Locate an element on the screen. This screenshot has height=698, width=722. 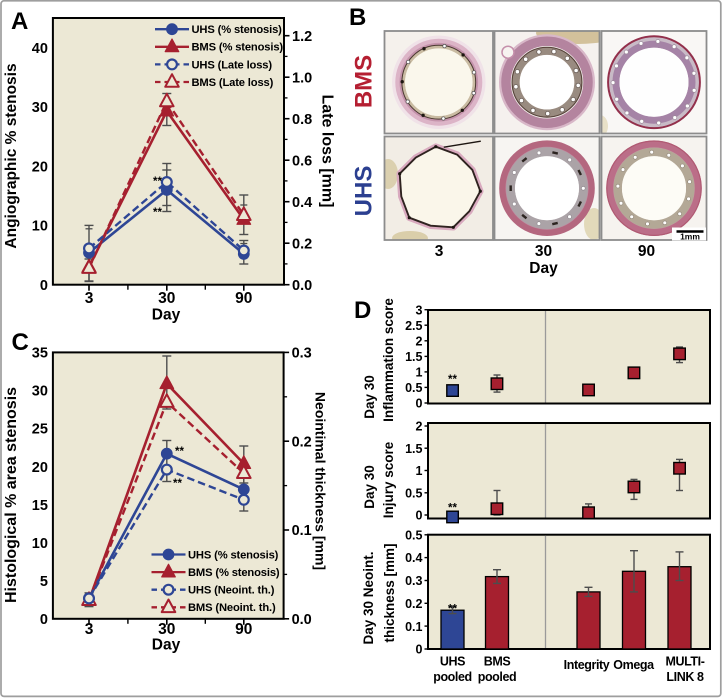
svg-text: 40 is located at coordinates (40, 49).